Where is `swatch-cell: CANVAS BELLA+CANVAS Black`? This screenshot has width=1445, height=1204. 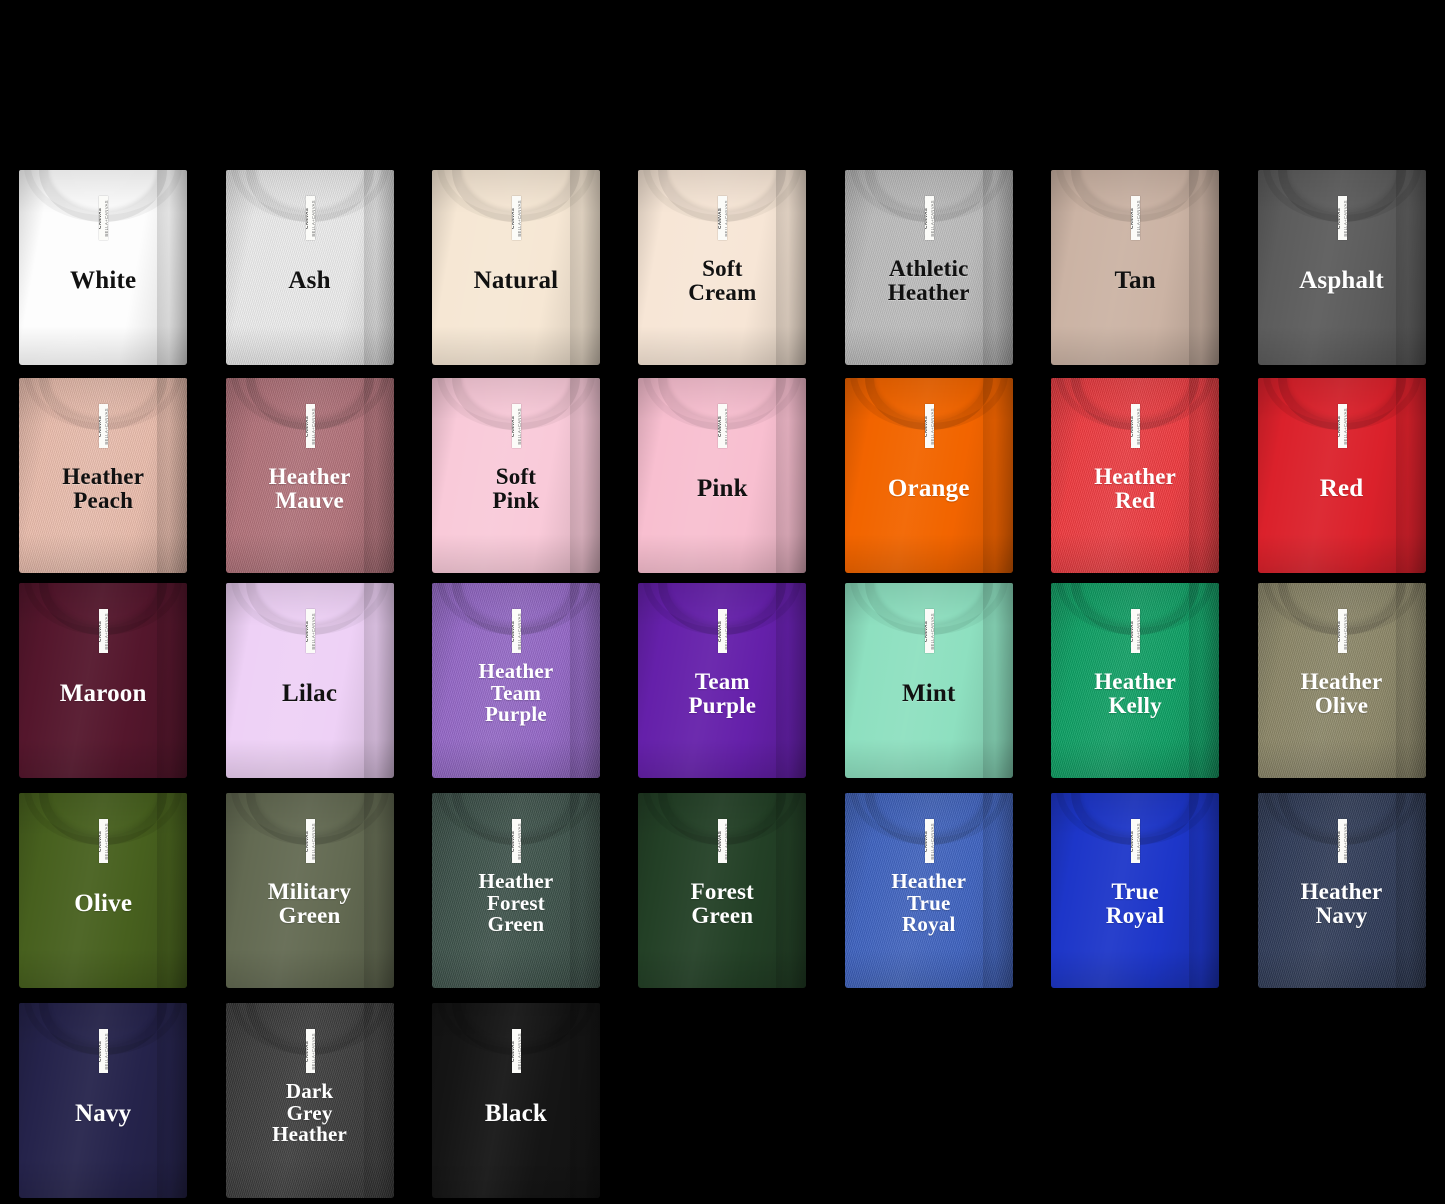 swatch-cell: CANVAS BELLA+CANVAS Black is located at coordinates (516, 1103).